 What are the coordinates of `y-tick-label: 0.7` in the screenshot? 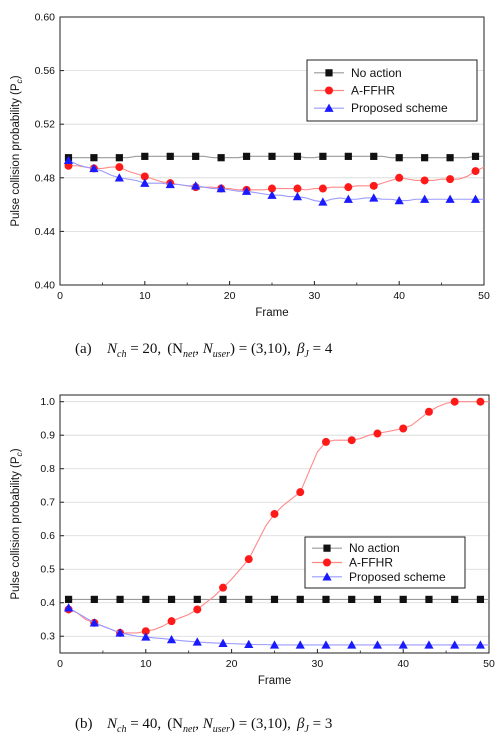 It's located at (47, 503).